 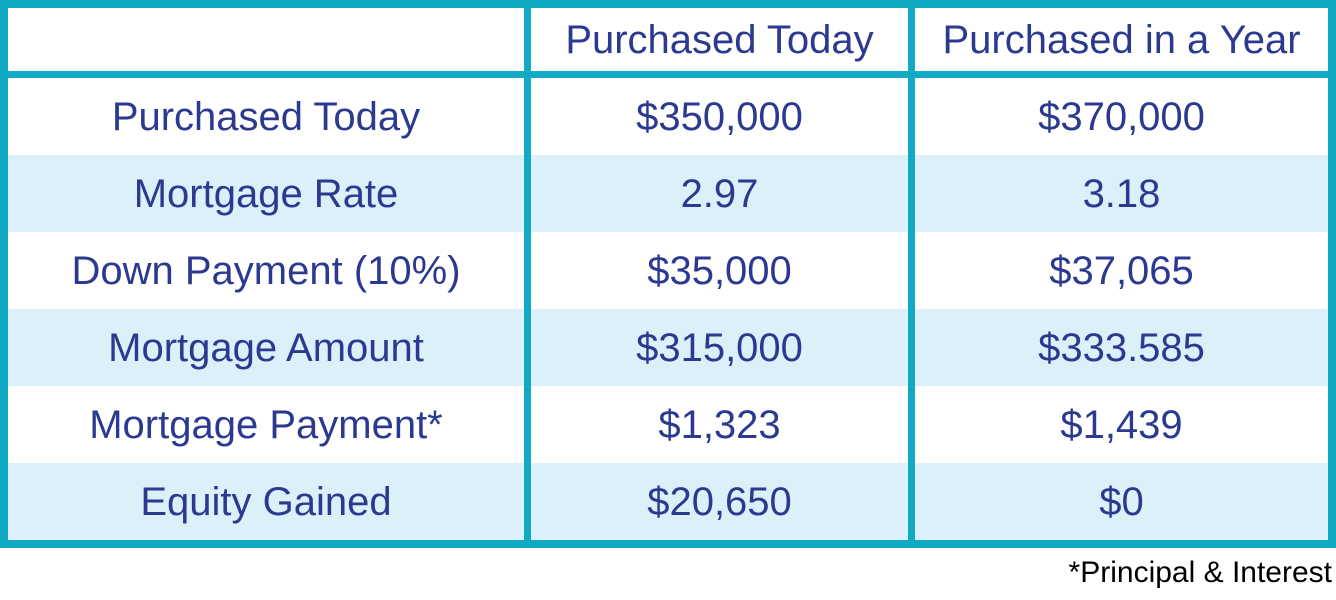 I want to click on table-row-mortgage-amount: Mortgage Amount $315,000 $333.585, so click(x=668, y=347).